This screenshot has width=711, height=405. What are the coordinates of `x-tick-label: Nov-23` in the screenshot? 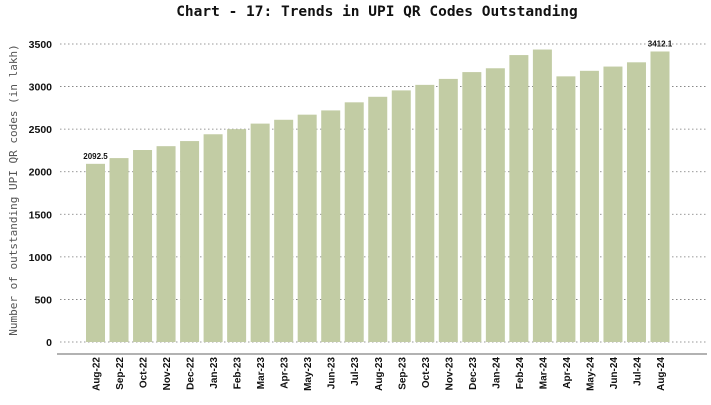 It's located at (449, 374).